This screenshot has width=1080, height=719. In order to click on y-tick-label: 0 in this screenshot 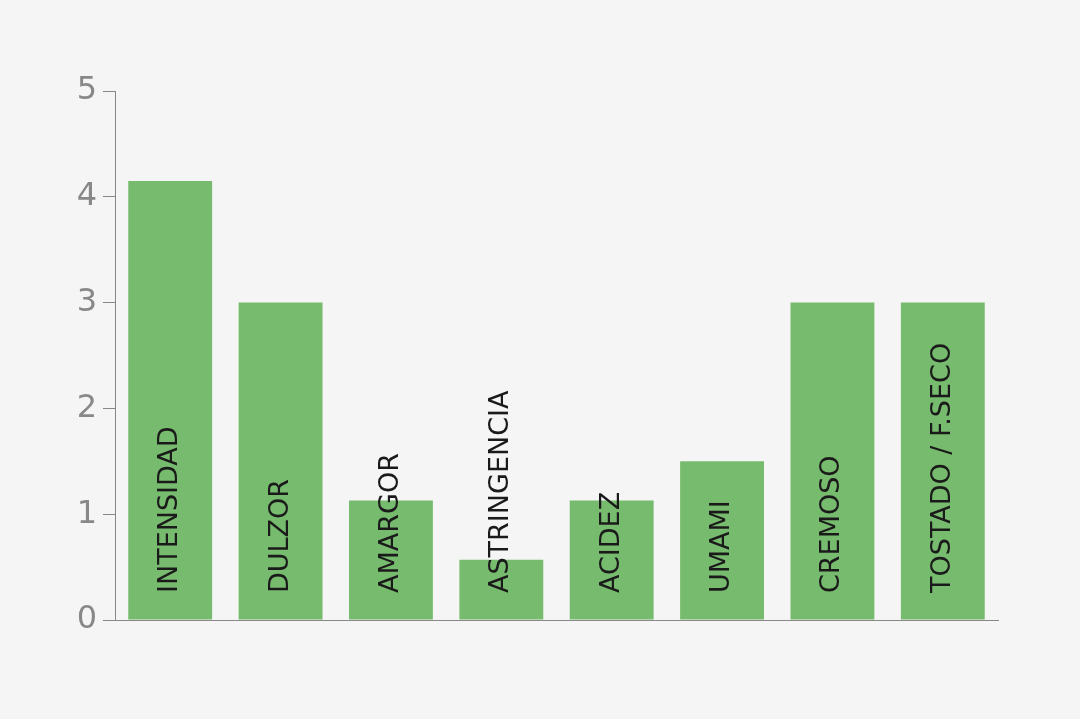, I will do `click(86, 617)`.